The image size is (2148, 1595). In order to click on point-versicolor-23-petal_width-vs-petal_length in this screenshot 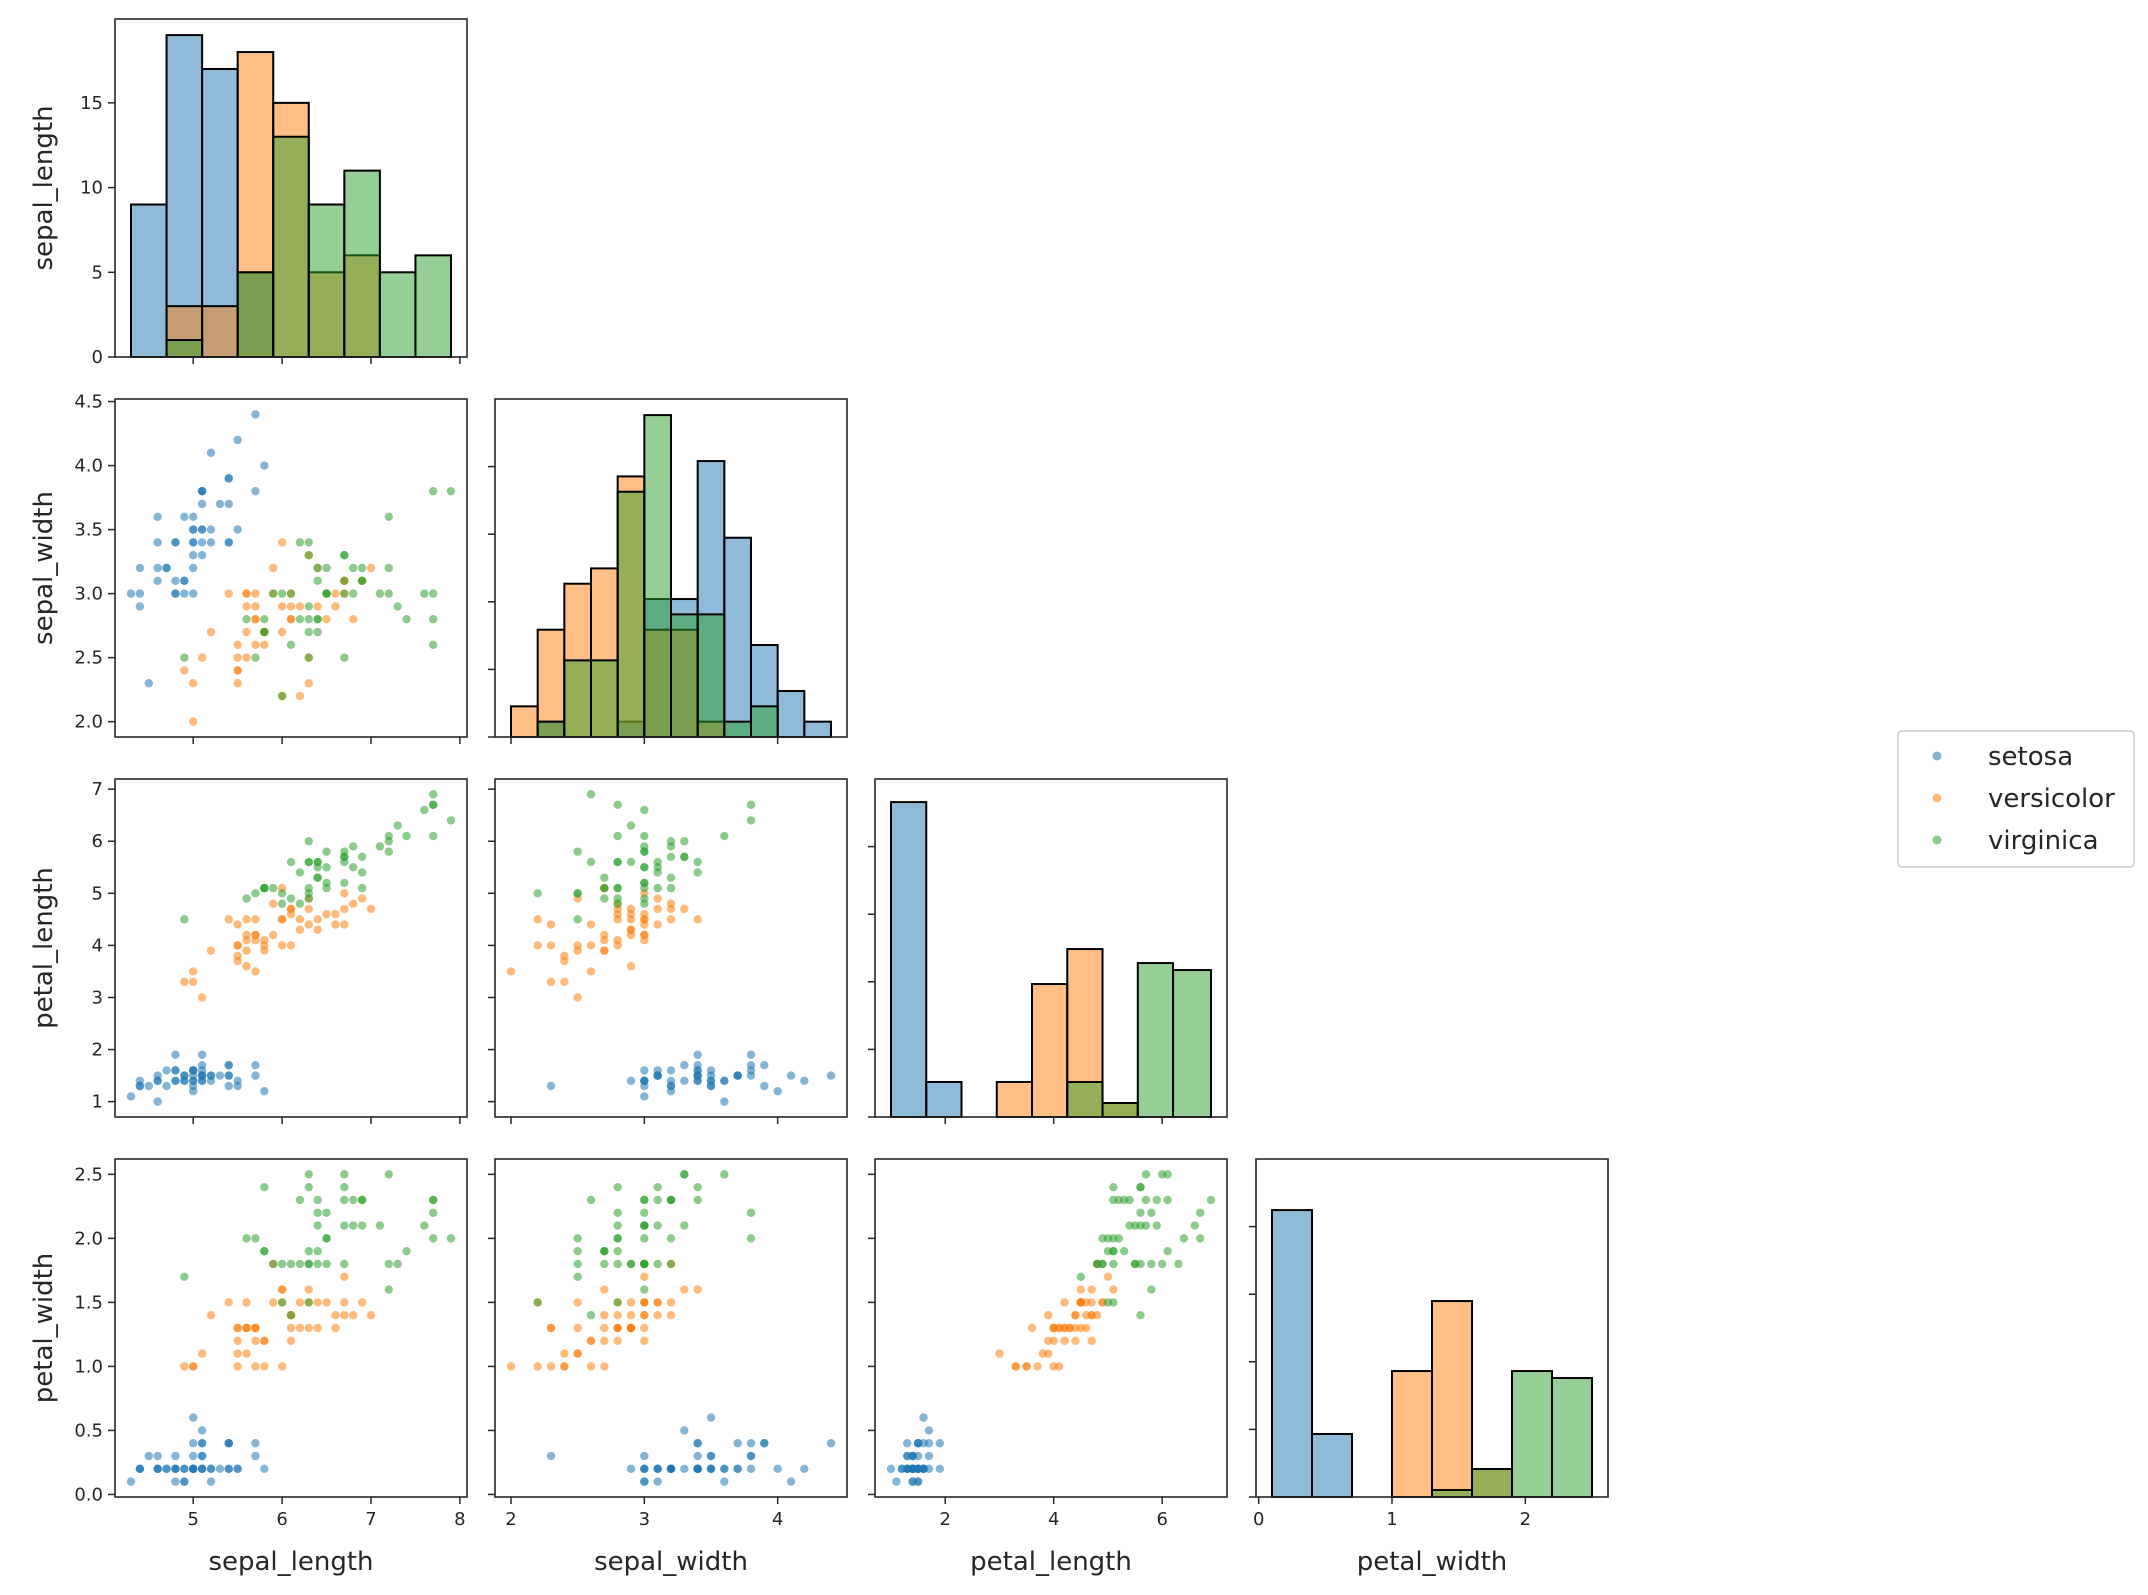, I will do `click(1091, 1341)`.